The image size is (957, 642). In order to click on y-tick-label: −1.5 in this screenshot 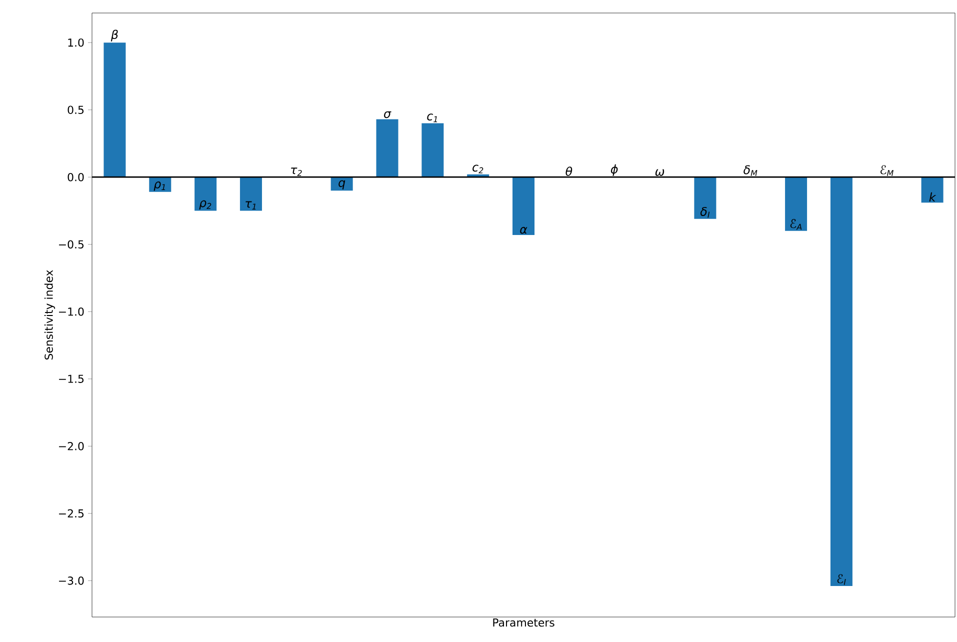, I will do `click(71, 378)`.